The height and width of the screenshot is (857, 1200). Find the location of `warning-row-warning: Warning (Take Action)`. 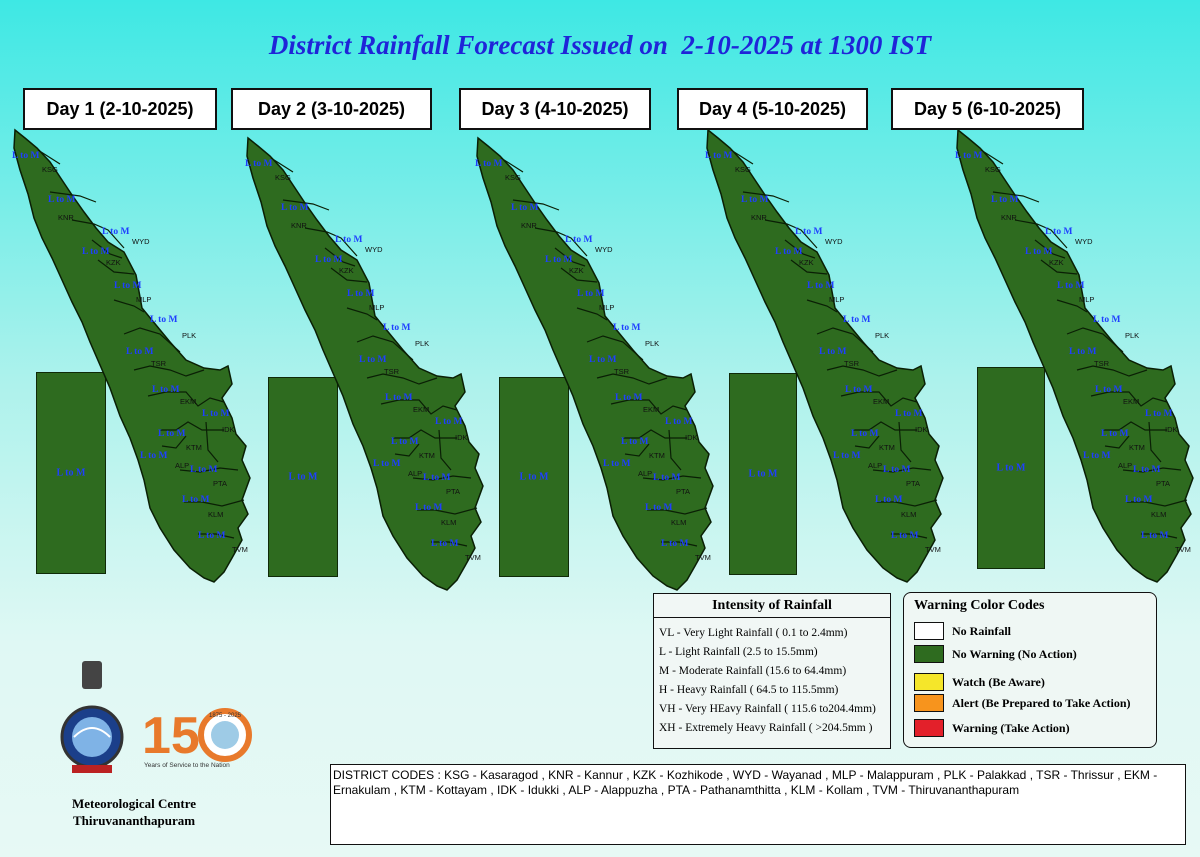

warning-row-warning: Warning (Take Action) is located at coordinates (992, 728).